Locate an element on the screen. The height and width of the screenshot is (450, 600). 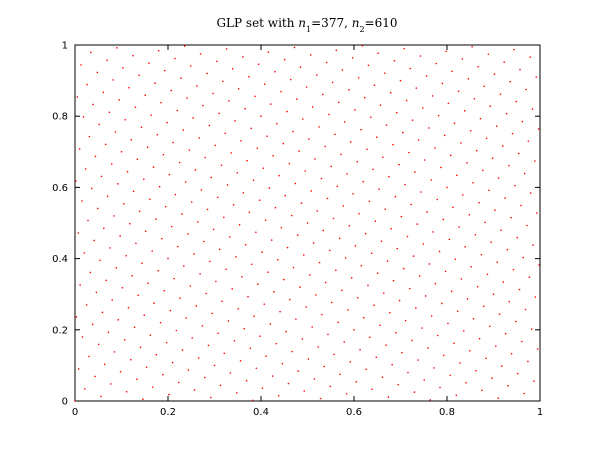
title-part: 1 is located at coordinates (308, 29).